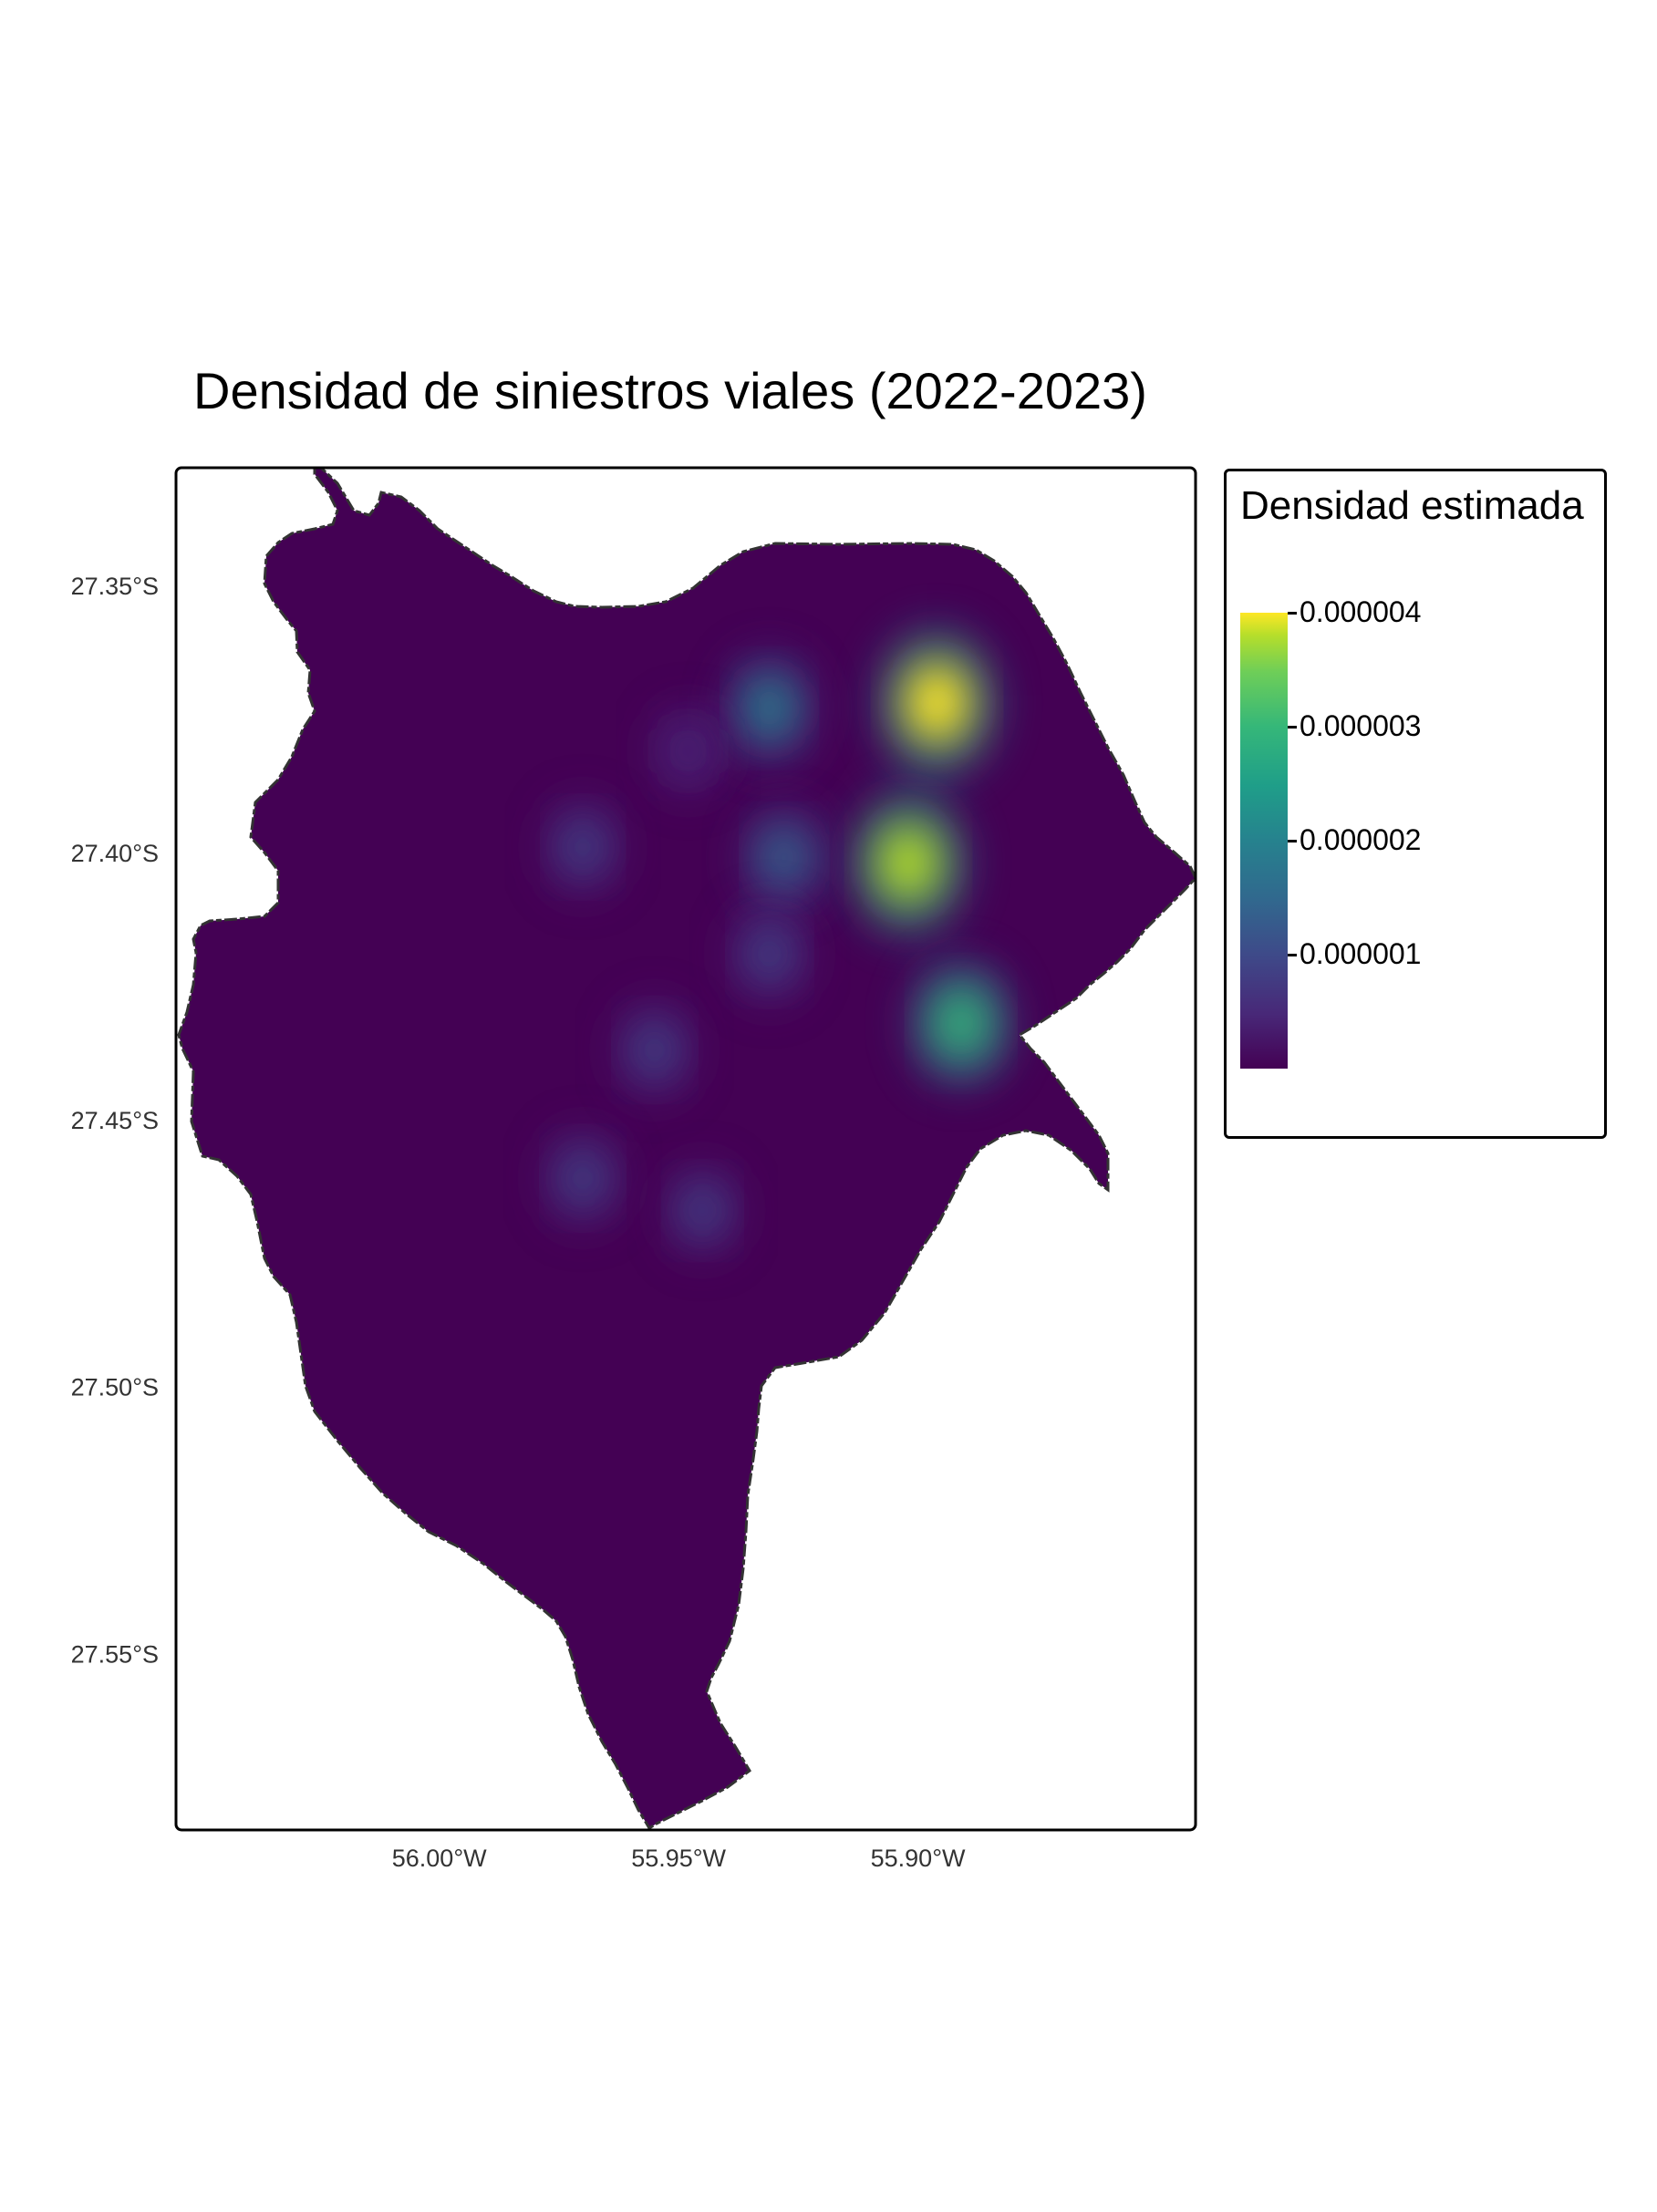 The image size is (1657, 2212). Describe the element at coordinates (440, 1858) in the screenshot. I see `x-tick-label: 56.00°W` at that location.